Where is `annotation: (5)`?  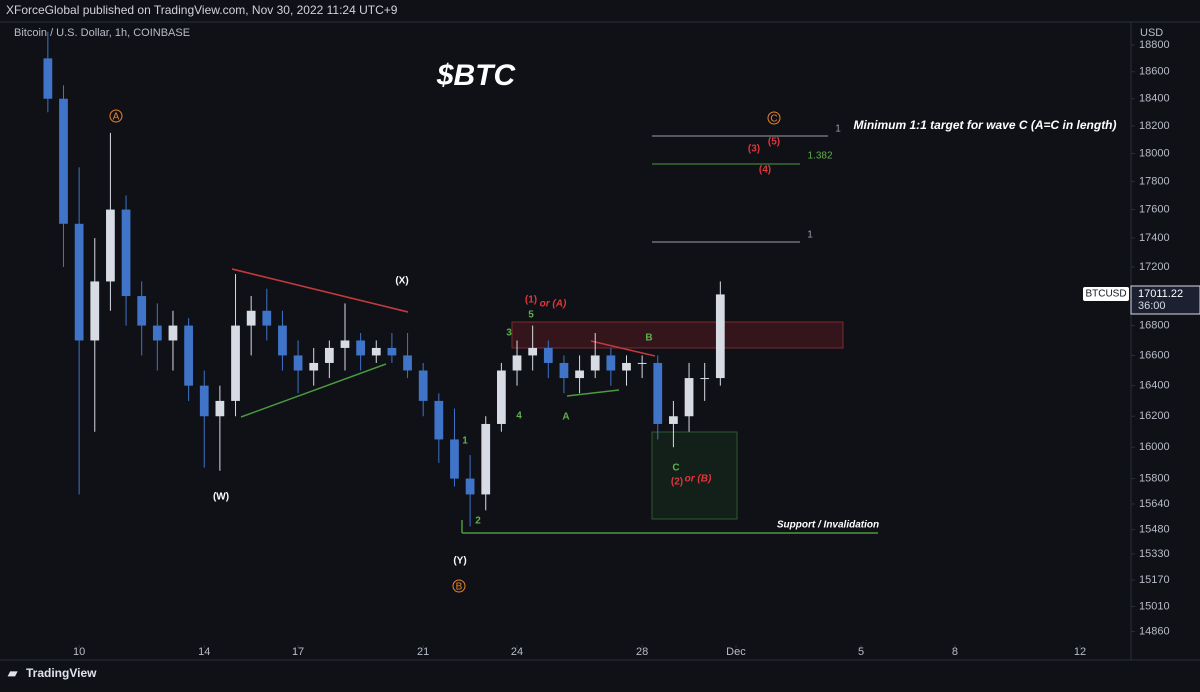
annotation: (5) is located at coordinates (774, 142).